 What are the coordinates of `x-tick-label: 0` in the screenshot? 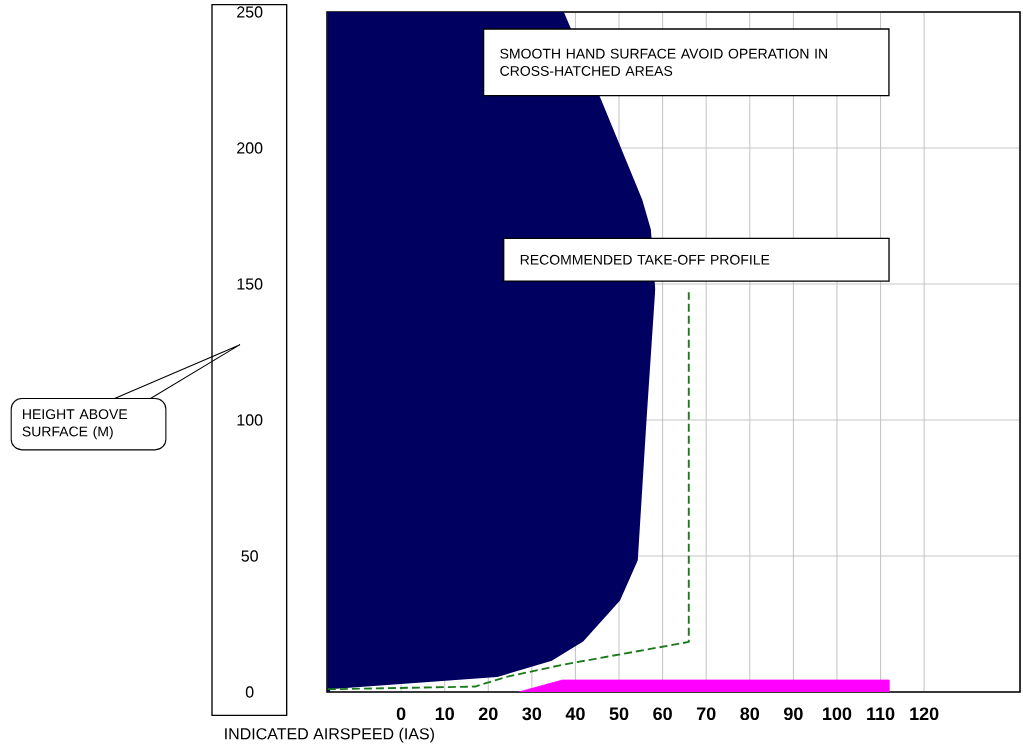 It's located at (401, 714).